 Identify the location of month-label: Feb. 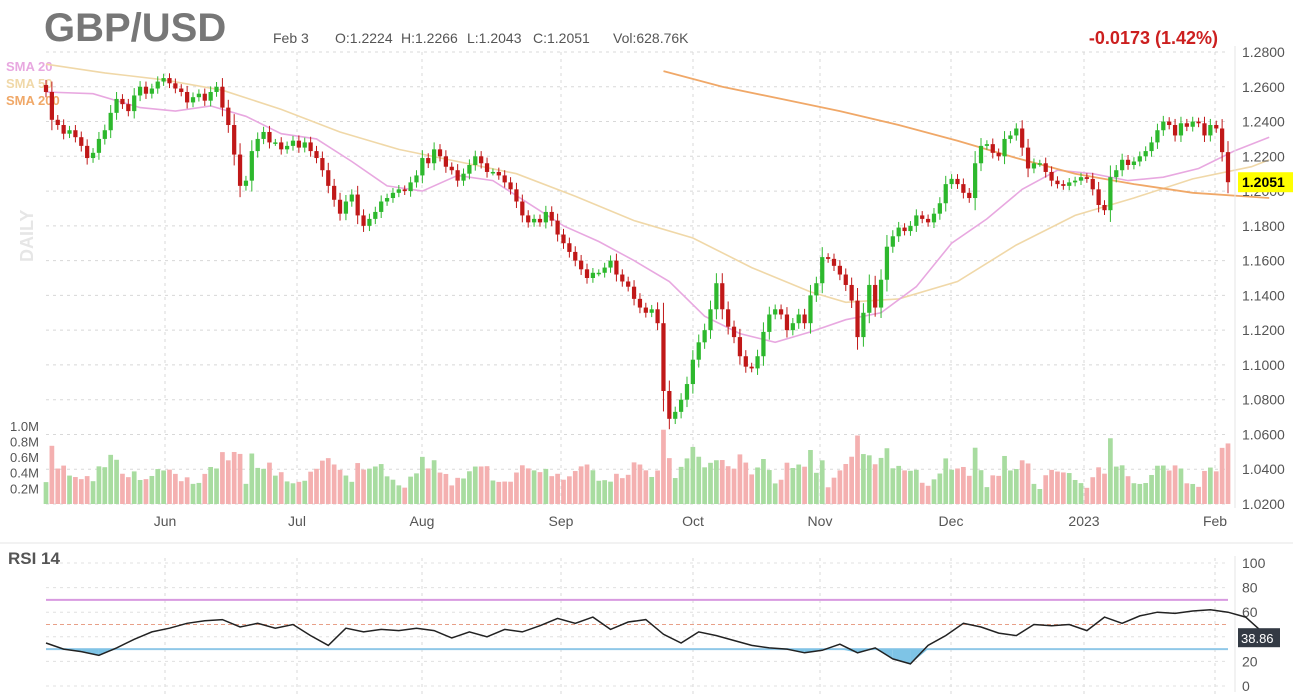
(1215, 521).